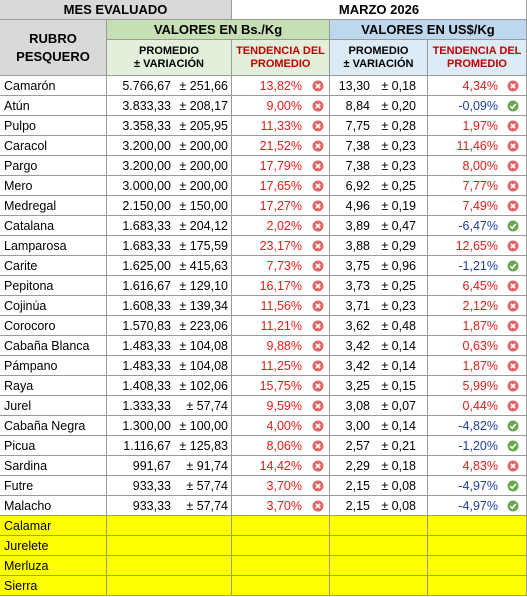 Image resolution: width=527 pixels, height=597 pixels. Describe the element at coordinates (20, 126) in the screenshot. I see `row-name: Pulpo` at that location.